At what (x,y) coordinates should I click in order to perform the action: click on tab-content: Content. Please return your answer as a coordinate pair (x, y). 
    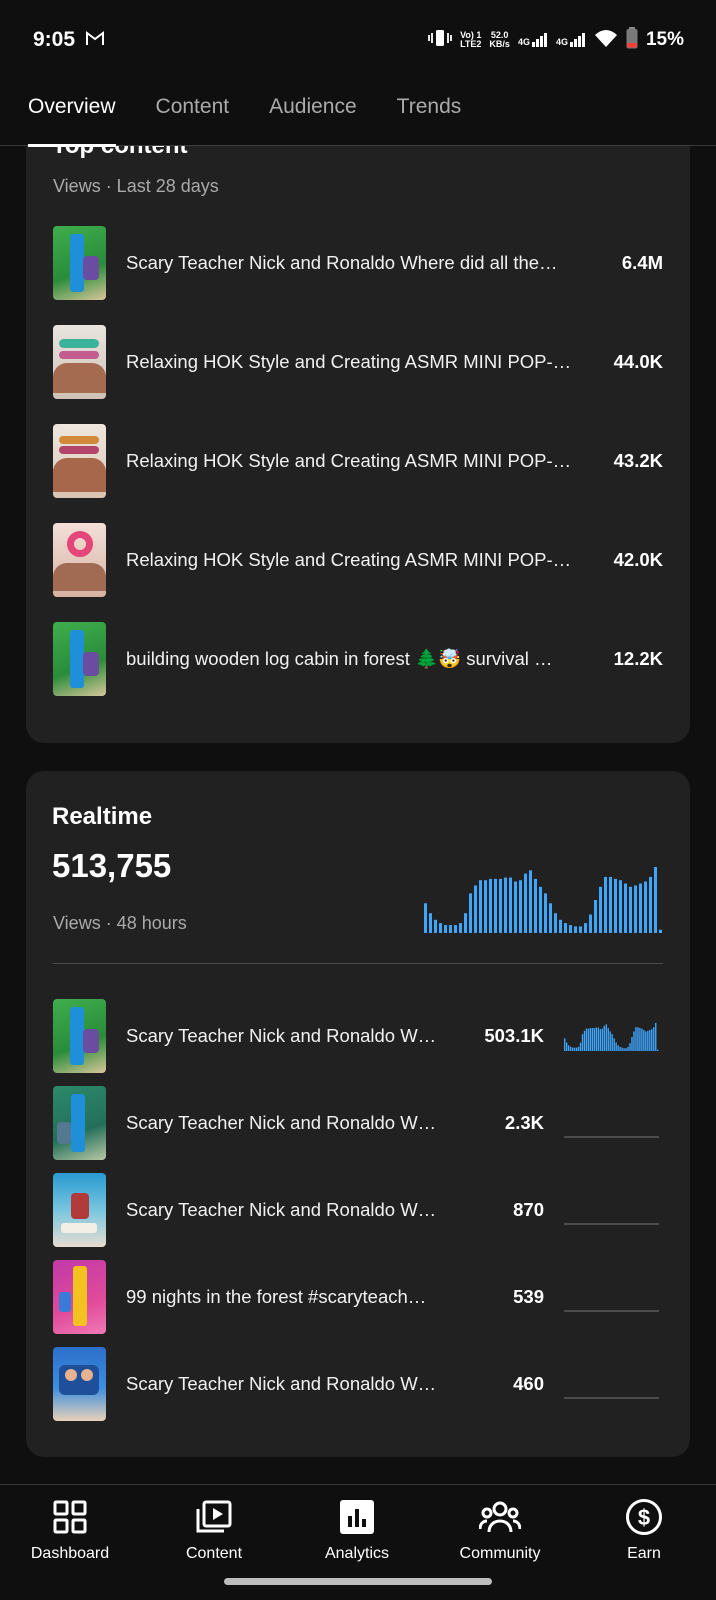
    Looking at the image, I should click on (192, 106).